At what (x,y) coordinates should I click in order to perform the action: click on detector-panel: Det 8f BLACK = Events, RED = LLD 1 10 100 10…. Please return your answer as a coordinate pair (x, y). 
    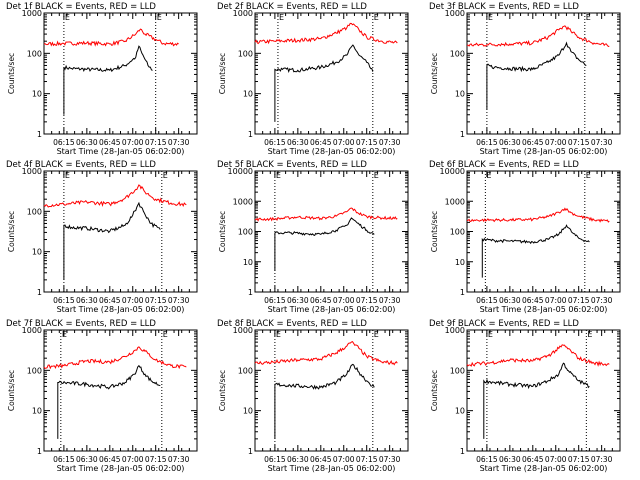
    Looking at the image, I should click on (313, 396).